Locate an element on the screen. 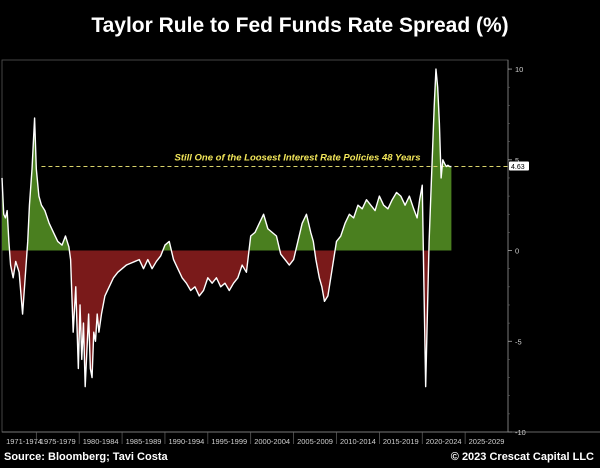  x-tick-label: 1980-1984 is located at coordinates (101, 441).